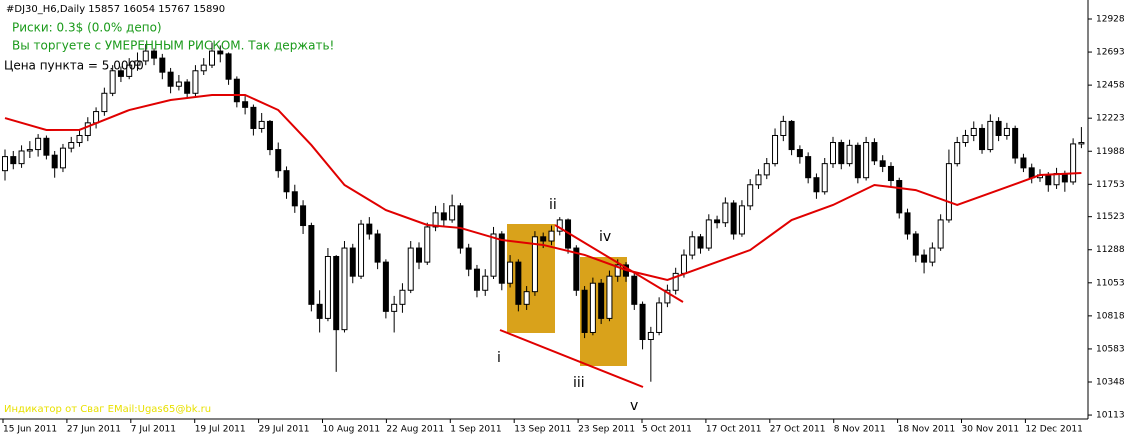 The width and height of the screenshot is (1129, 439). Describe the element at coordinates (475, 430) in the screenshot. I see `x-tick-label: 1 Sep 2011` at that location.